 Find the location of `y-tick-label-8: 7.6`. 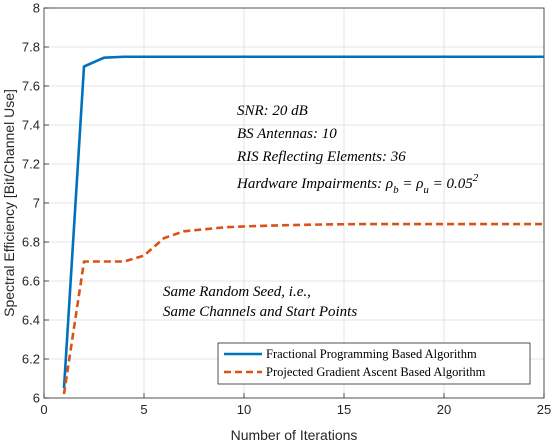

y-tick-label-8: 7.6 is located at coordinates (31, 86).